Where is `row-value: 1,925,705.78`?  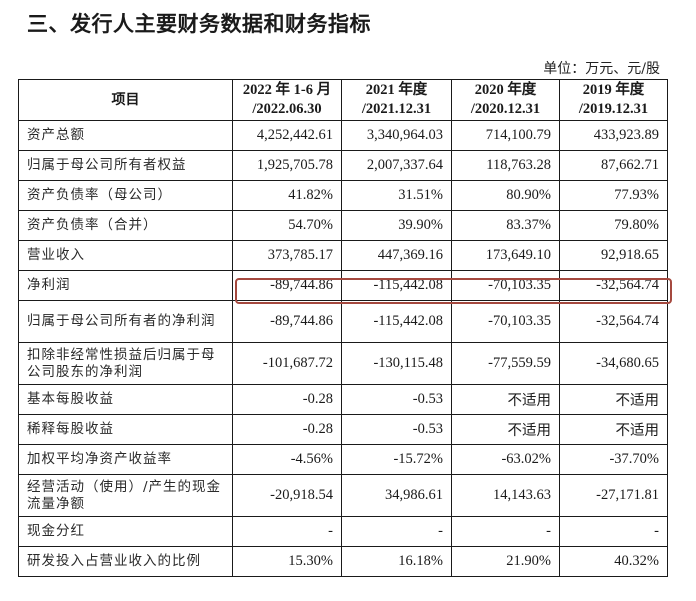
row-value: 1,925,705.78 is located at coordinates (287, 165).